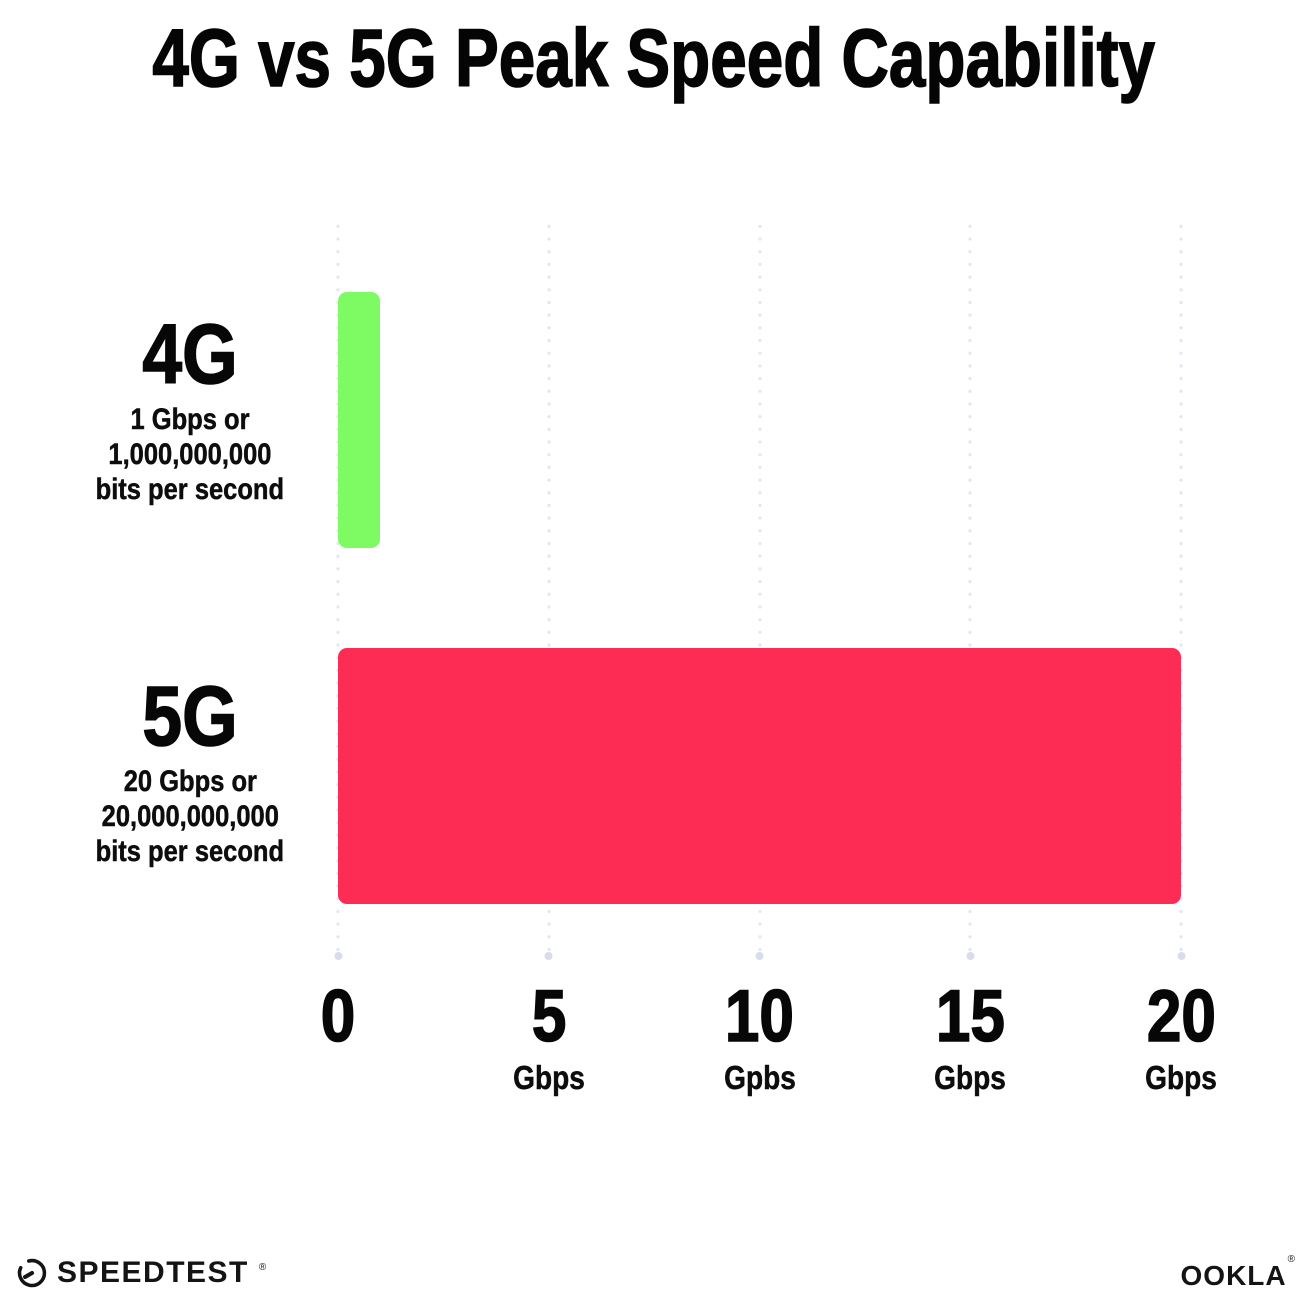 Image resolution: width=1308 pixels, height=1315 pixels. Describe the element at coordinates (1291, 1259) in the screenshot. I see `ookla-registered-mark: ®` at that location.